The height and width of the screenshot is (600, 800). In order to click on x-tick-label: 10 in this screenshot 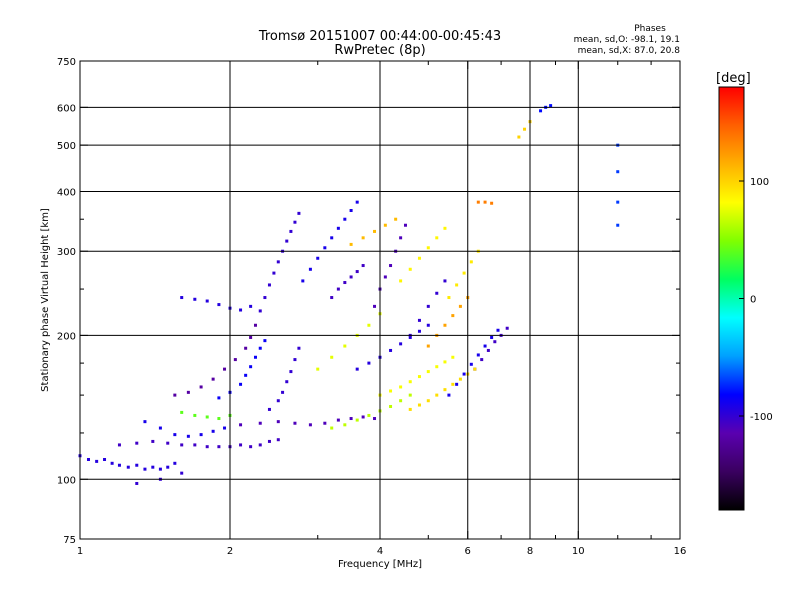, I will do `click(578, 551)`.